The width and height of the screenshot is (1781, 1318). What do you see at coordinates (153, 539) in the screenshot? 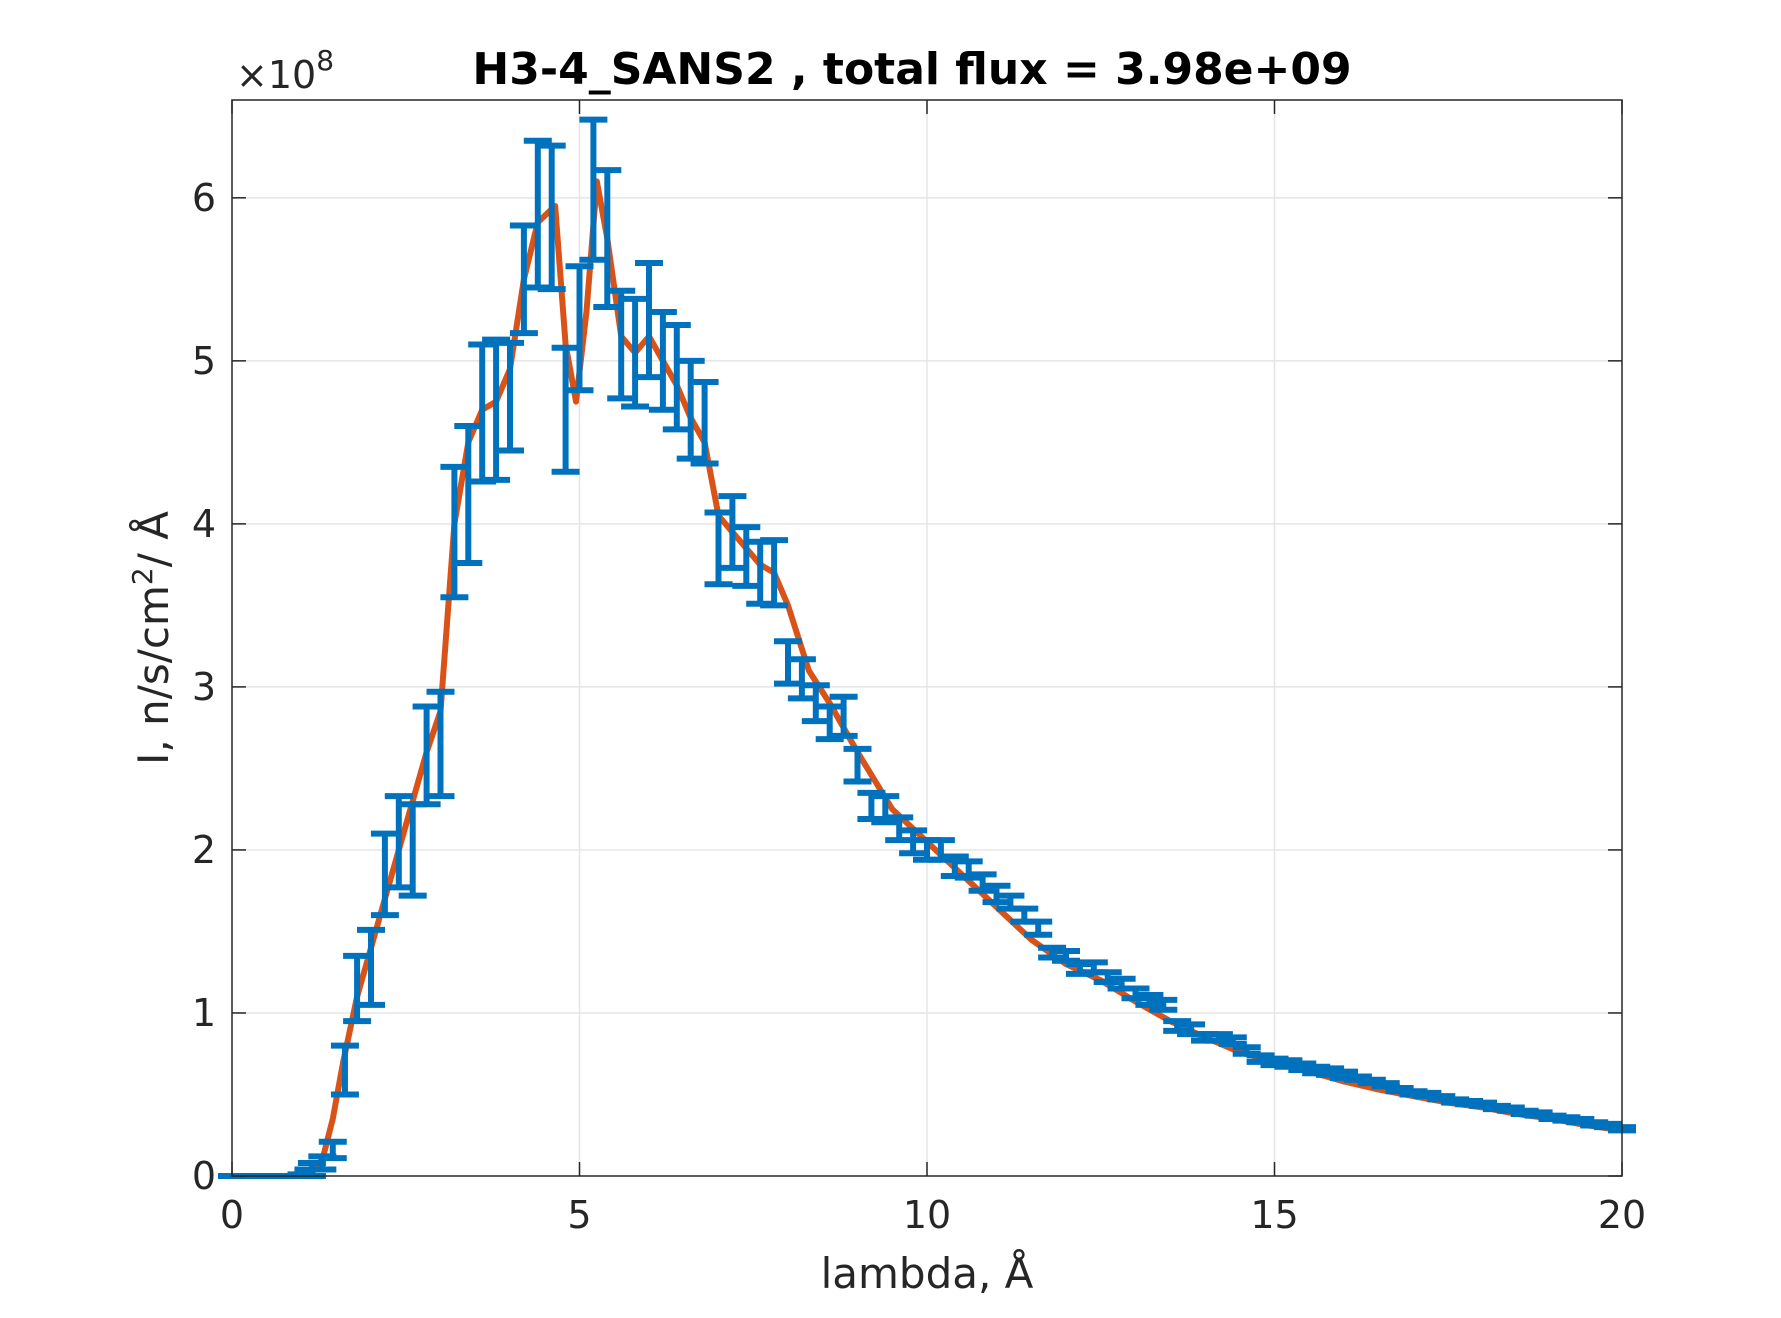
I see `y-axis-label-tail: / Å` at bounding box center [153, 539].